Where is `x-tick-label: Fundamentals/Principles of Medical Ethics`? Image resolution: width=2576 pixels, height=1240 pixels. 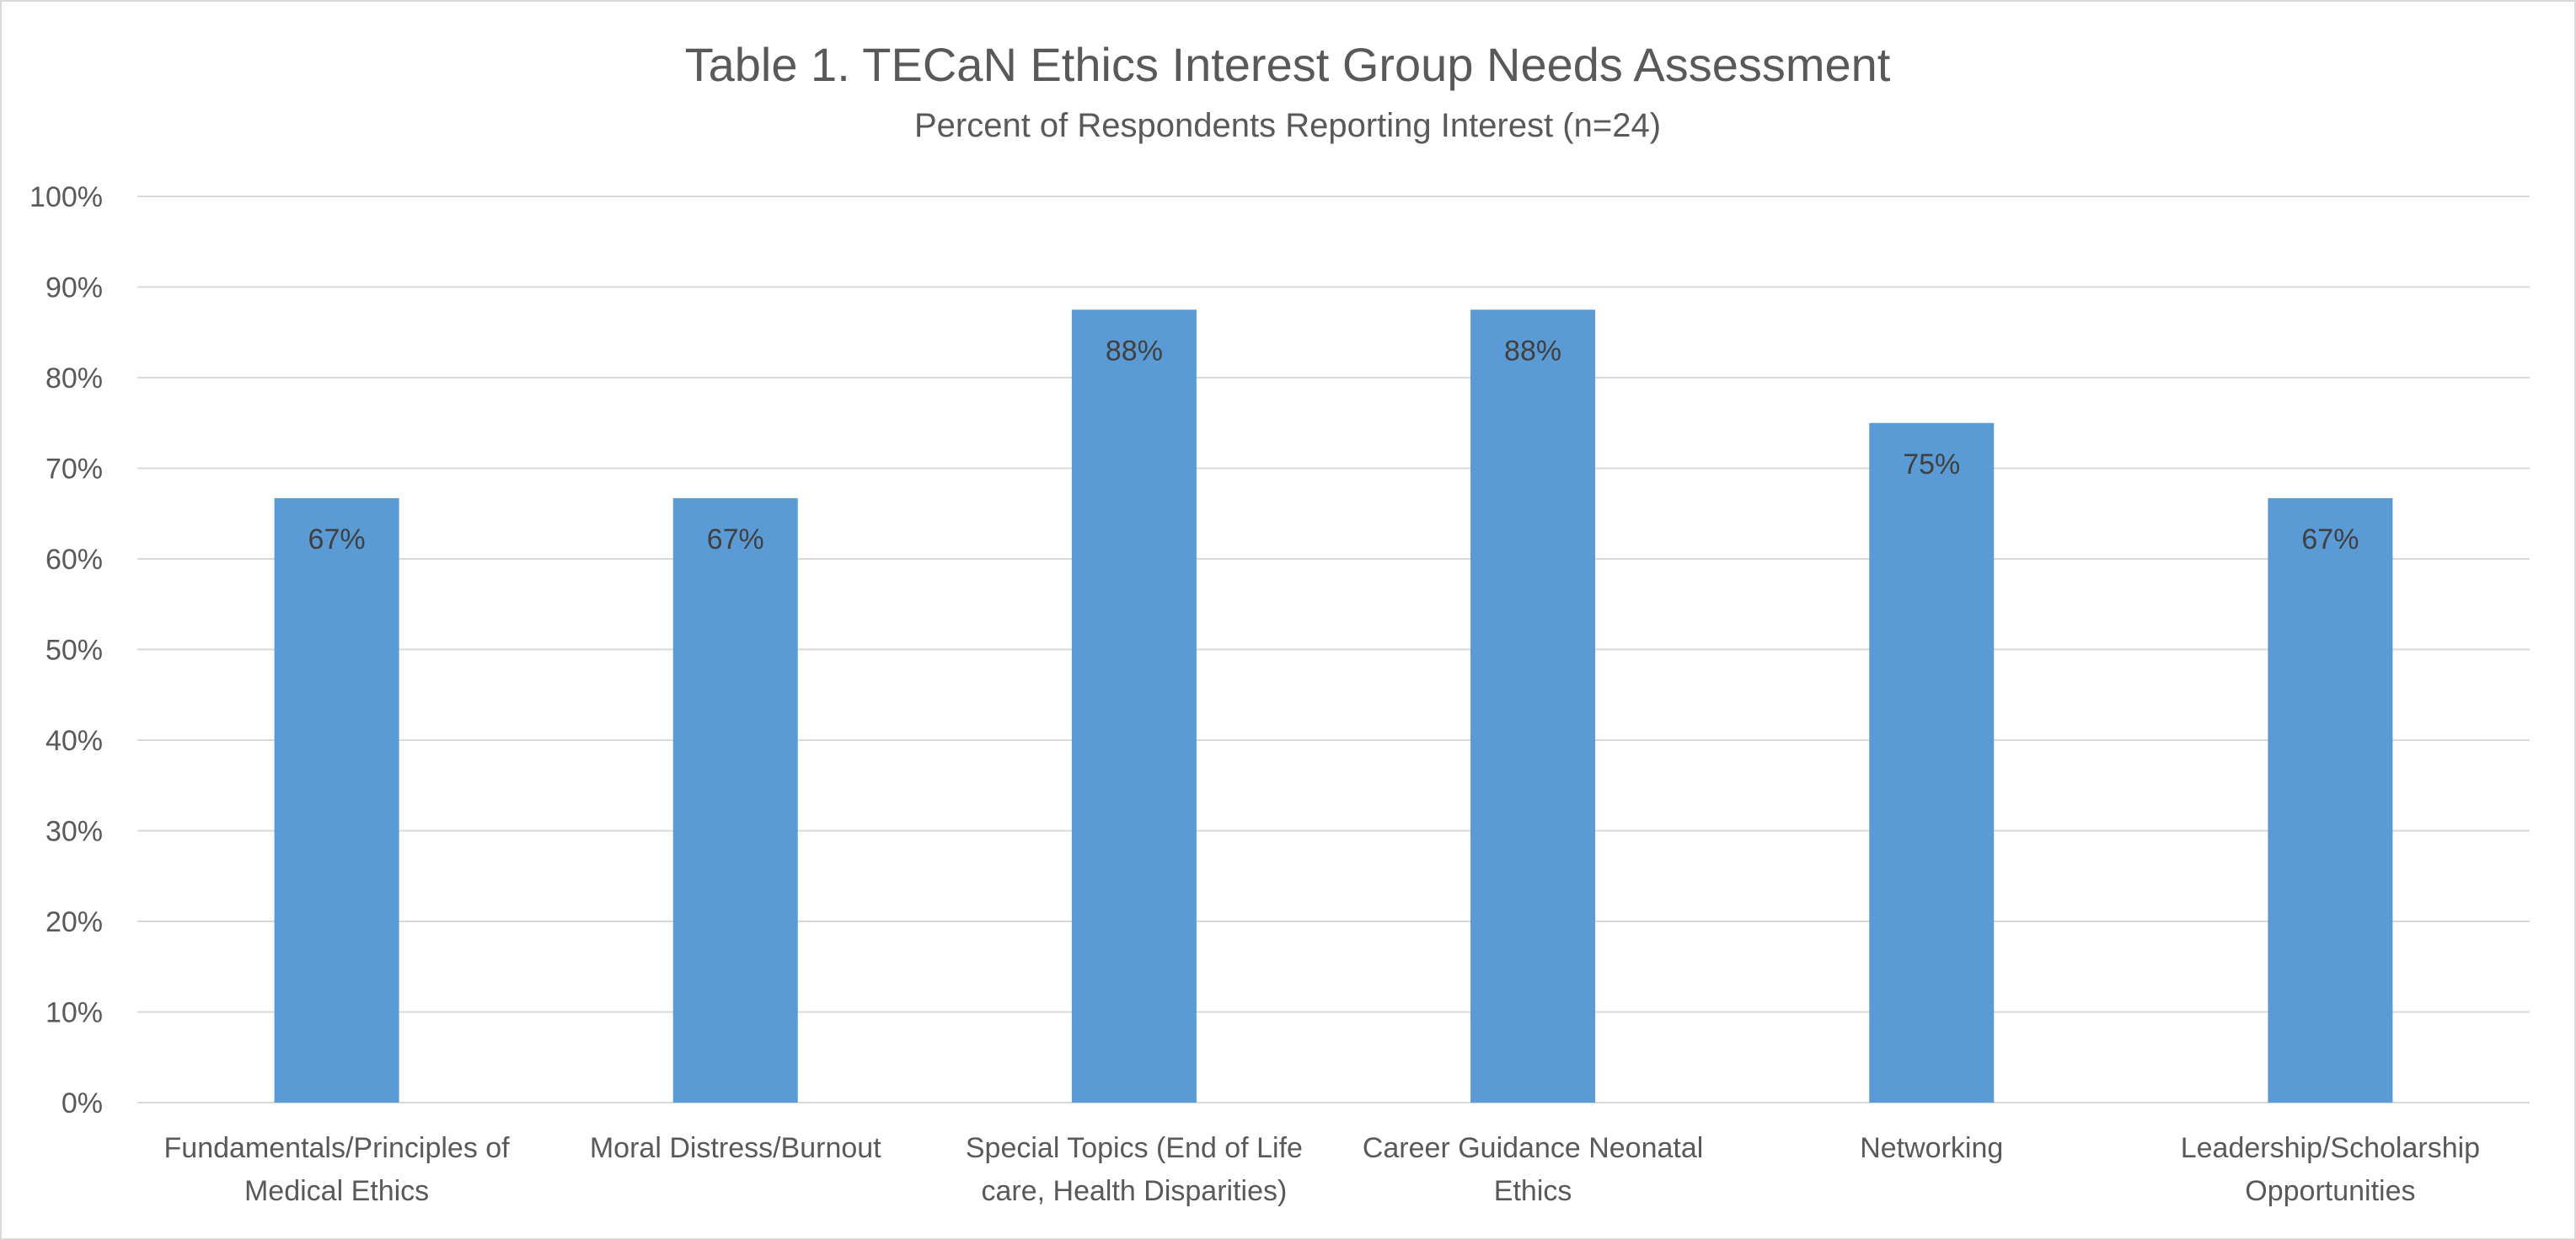
x-tick-label: Fundamentals/Principles of Medical Ethics is located at coordinates (337, 1169).